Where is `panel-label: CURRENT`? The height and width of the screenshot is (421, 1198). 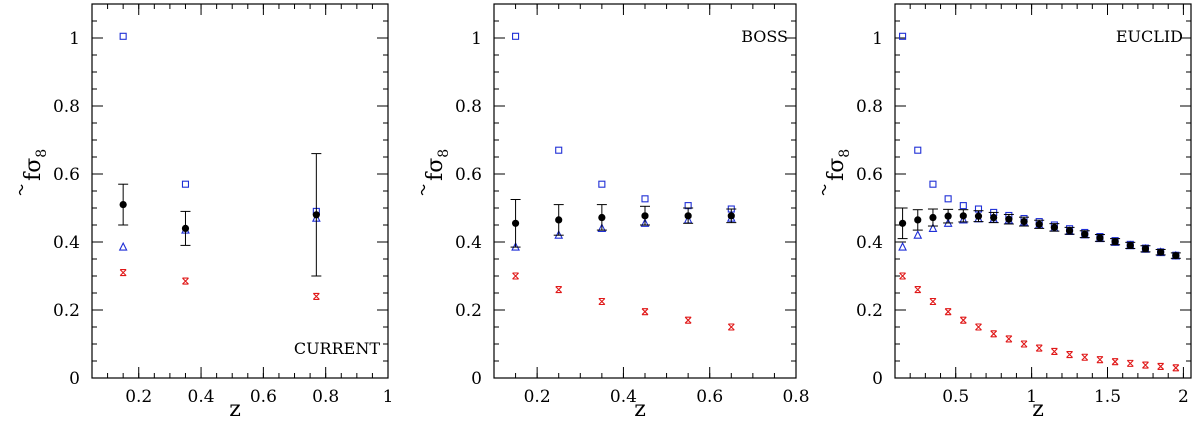 panel-label: CURRENT is located at coordinates (337, 348).